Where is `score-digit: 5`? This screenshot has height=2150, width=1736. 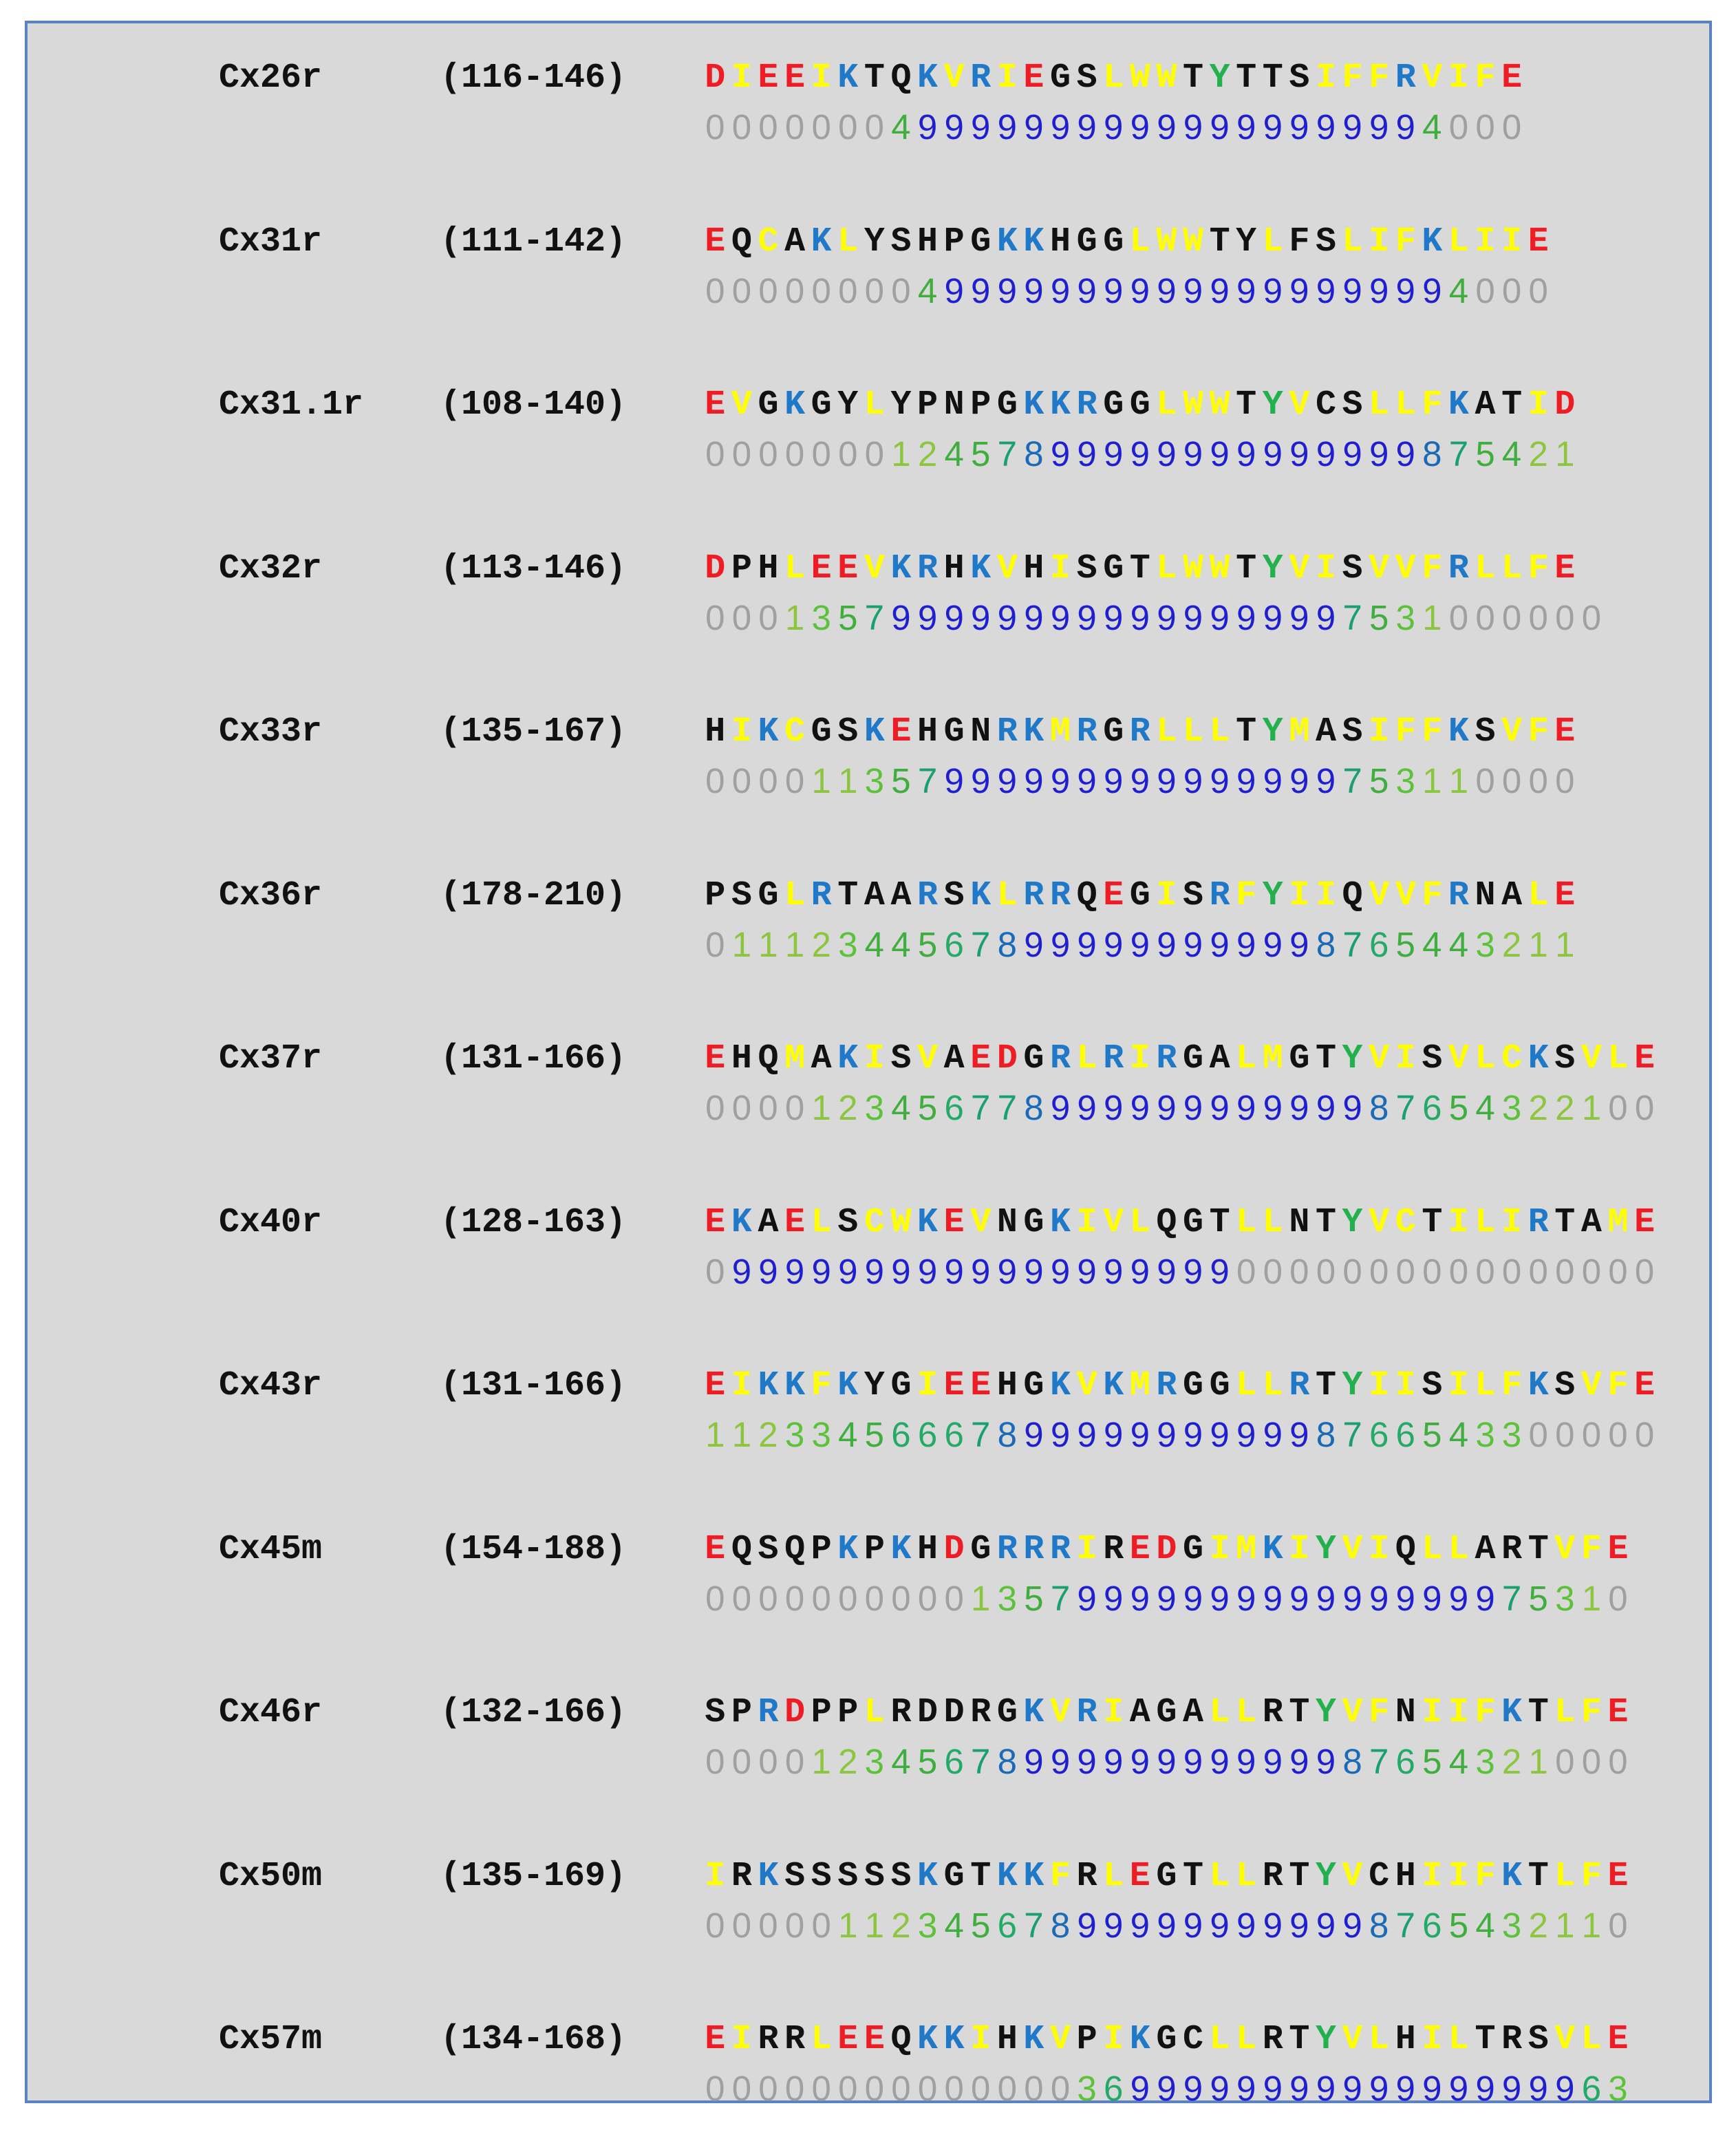
score-digit: 5 is located at coordinates (1458, 1925).